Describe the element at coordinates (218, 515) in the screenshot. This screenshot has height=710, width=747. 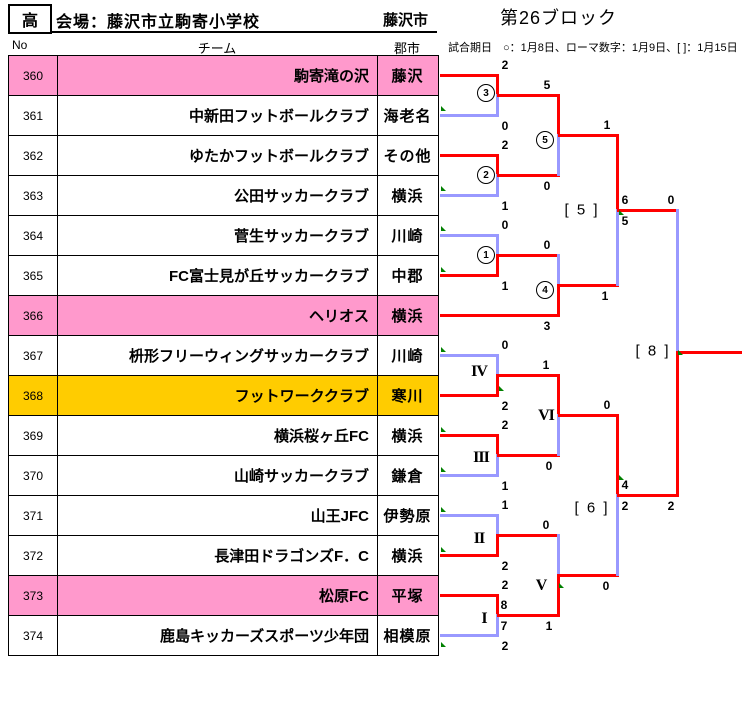
I see `team-name: 山王JFC` at that location.